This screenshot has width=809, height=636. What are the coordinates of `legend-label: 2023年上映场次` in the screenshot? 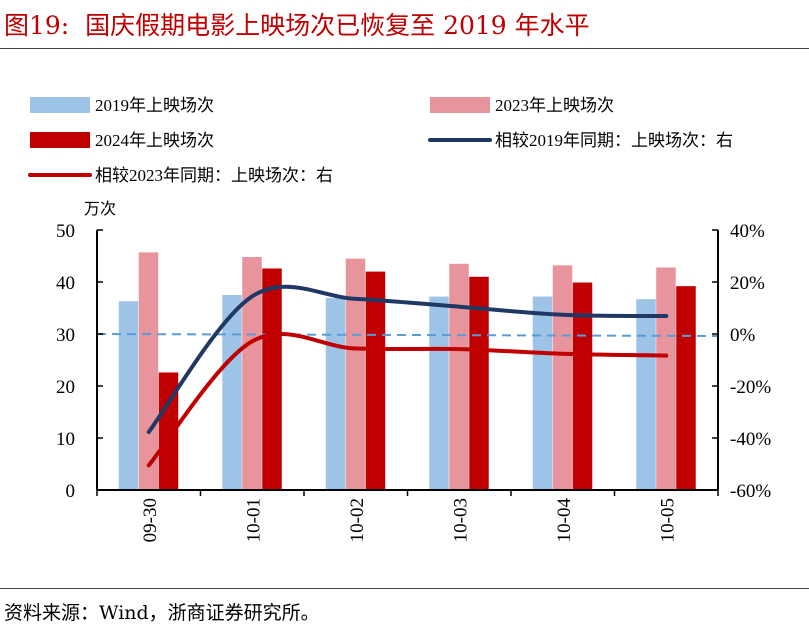 It's located at (554, 105).